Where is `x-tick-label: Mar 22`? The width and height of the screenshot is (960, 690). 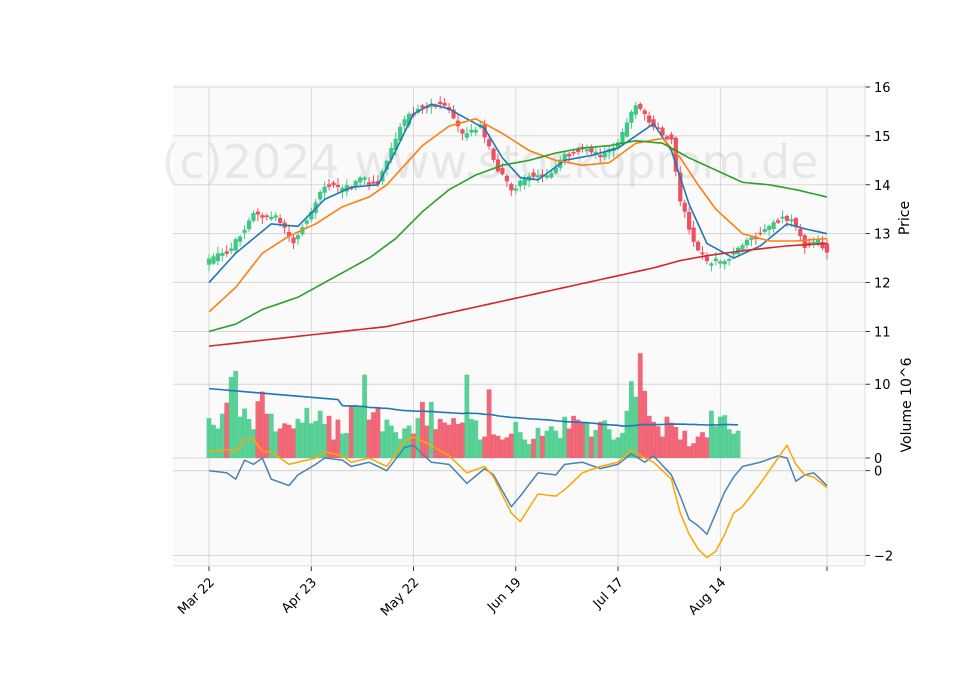 x-tick-label: Mar 22 is located at coordinates (196, 596).